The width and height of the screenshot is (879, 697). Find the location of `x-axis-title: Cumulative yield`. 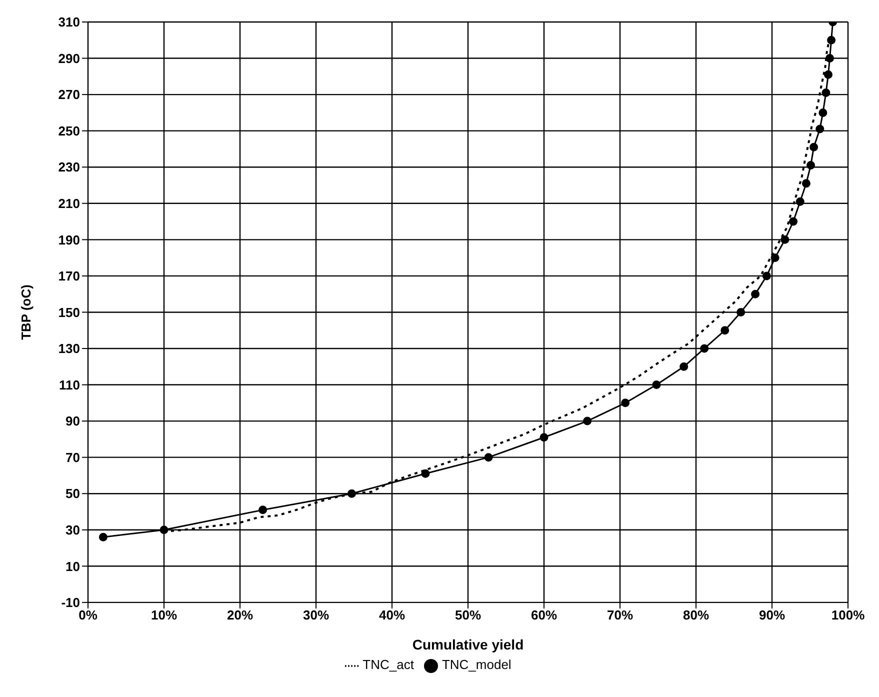

x-axis-title: Cumulative yield is located at coordinates (468, 644).